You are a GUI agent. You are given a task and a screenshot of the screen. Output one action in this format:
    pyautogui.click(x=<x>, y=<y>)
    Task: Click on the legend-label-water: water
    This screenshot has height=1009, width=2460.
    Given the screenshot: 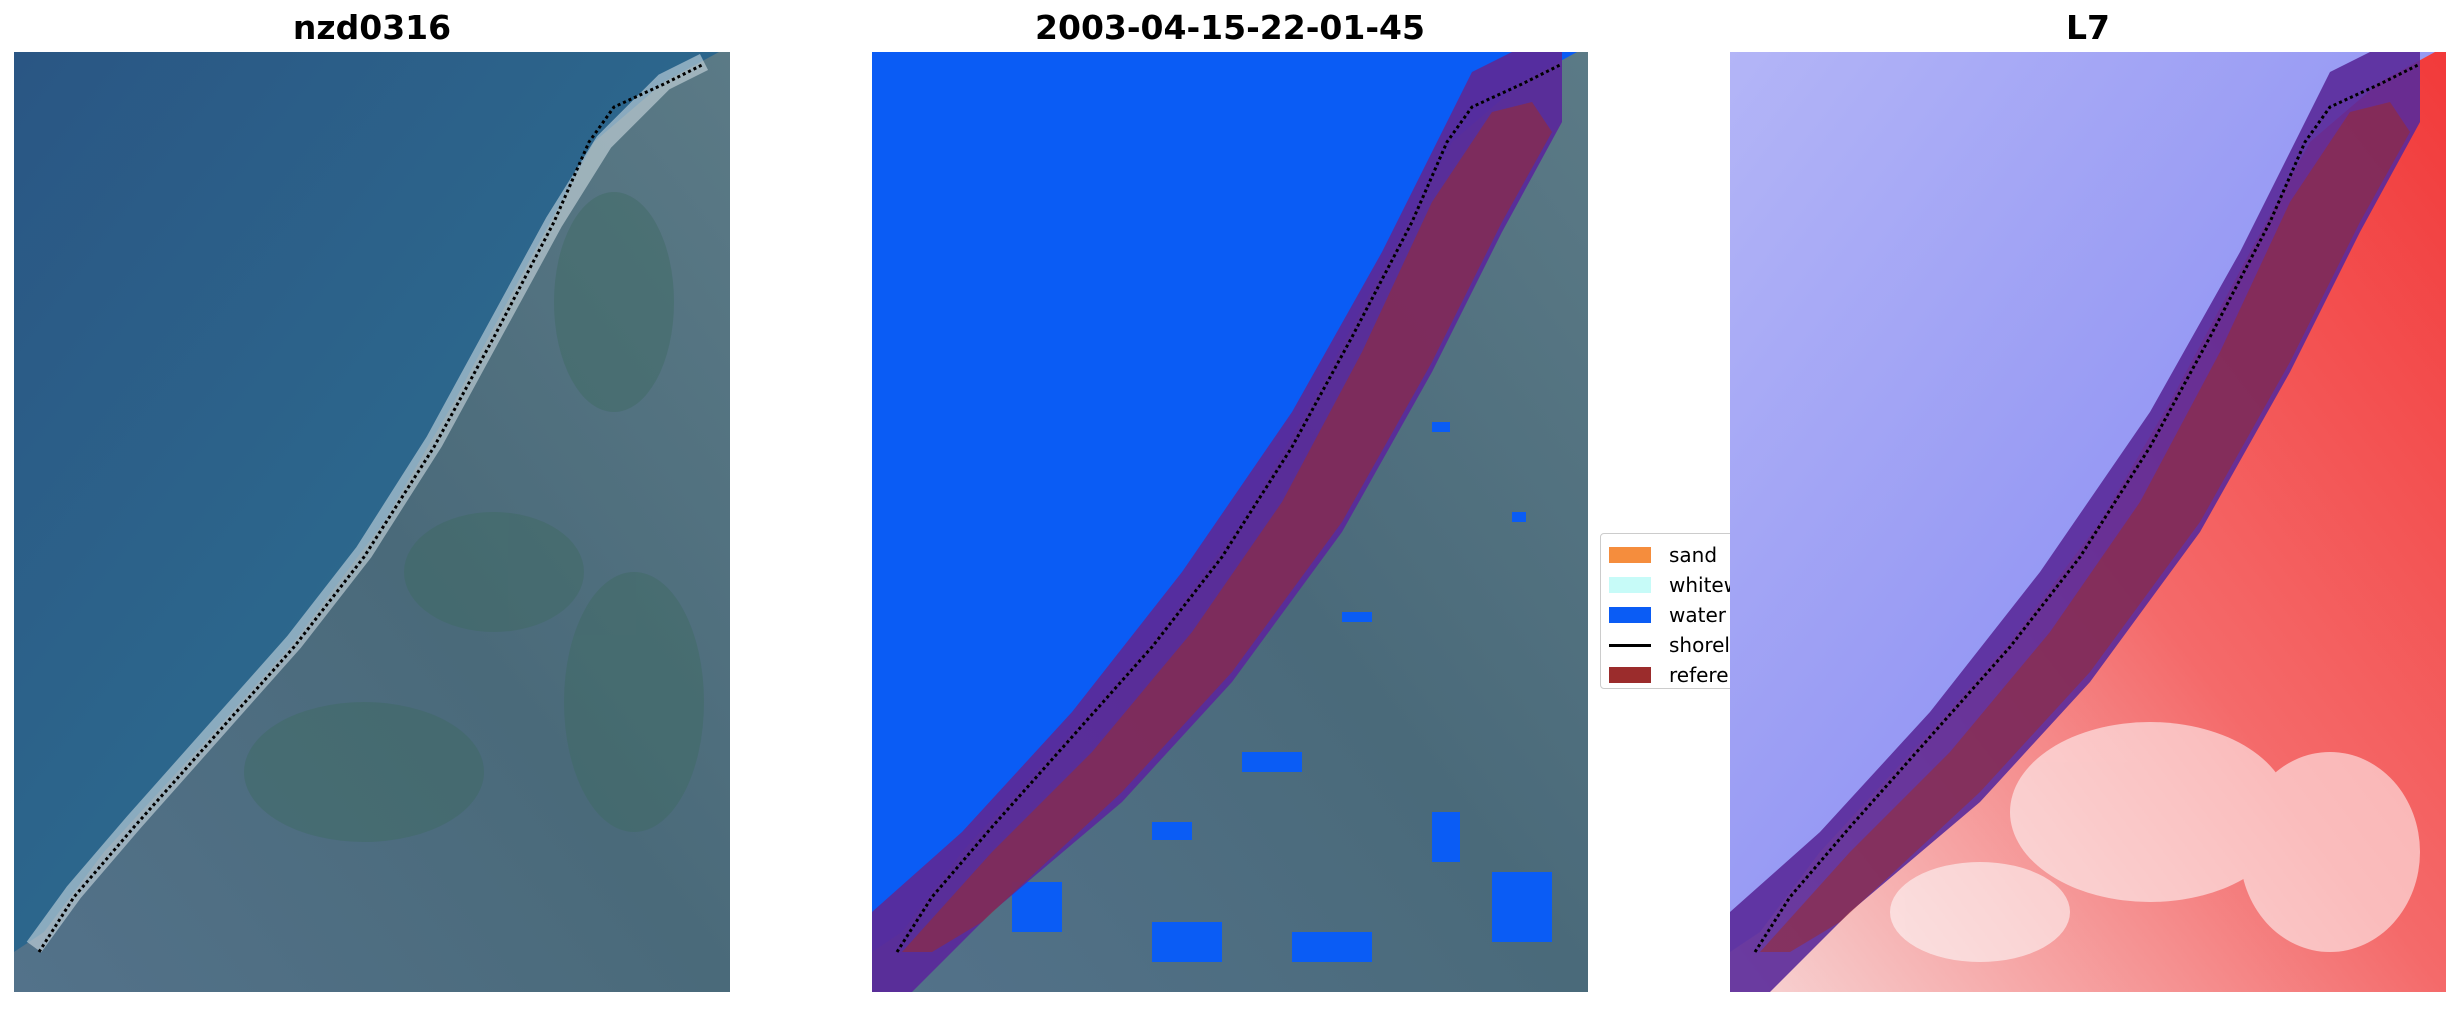 What is the action you would take?
    pyautogui.click(x=1697, y=615)
    